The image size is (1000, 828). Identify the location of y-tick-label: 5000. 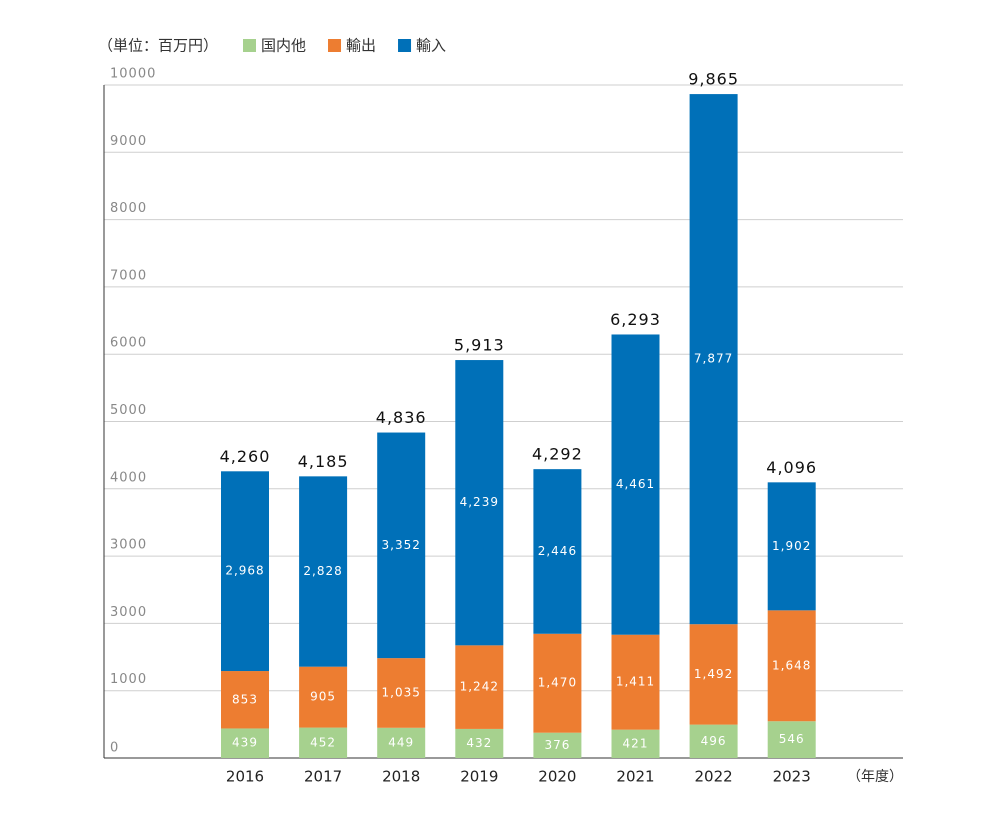
(128, 410).